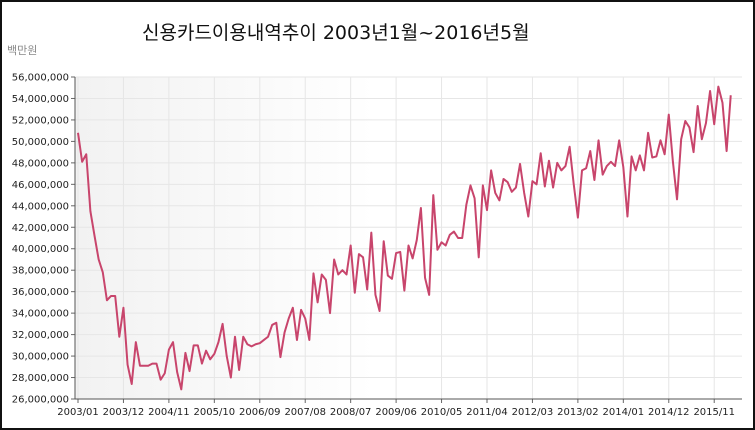  I want to click on x-tick-label: 2010/05, so click(442, 412).